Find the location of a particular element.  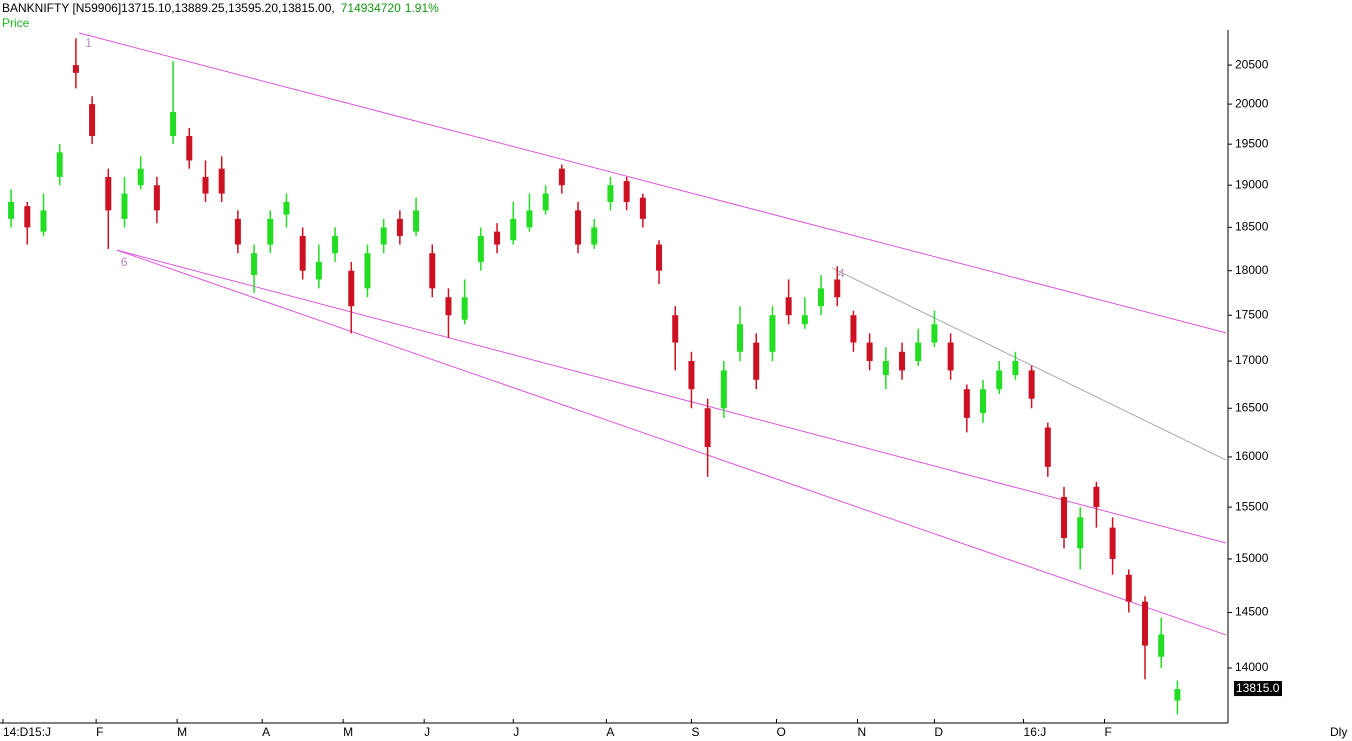

annotation: 6 is located at coordinates (124, 262).